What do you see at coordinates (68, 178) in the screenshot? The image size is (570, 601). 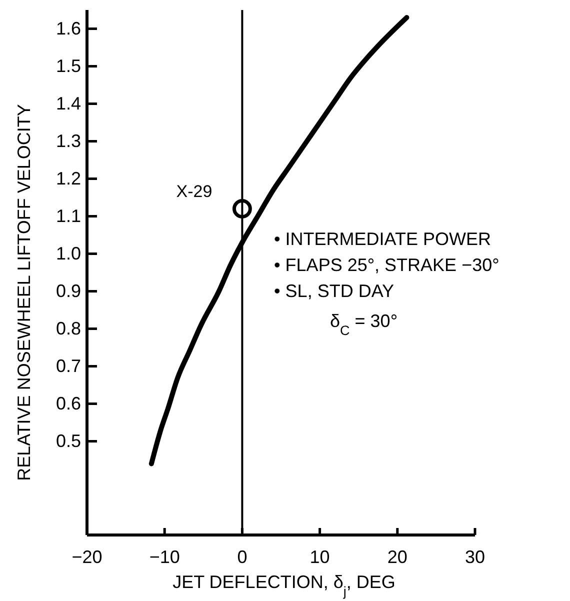 I see `y-tick-label: 1.2` at bounding box center [68, 178].